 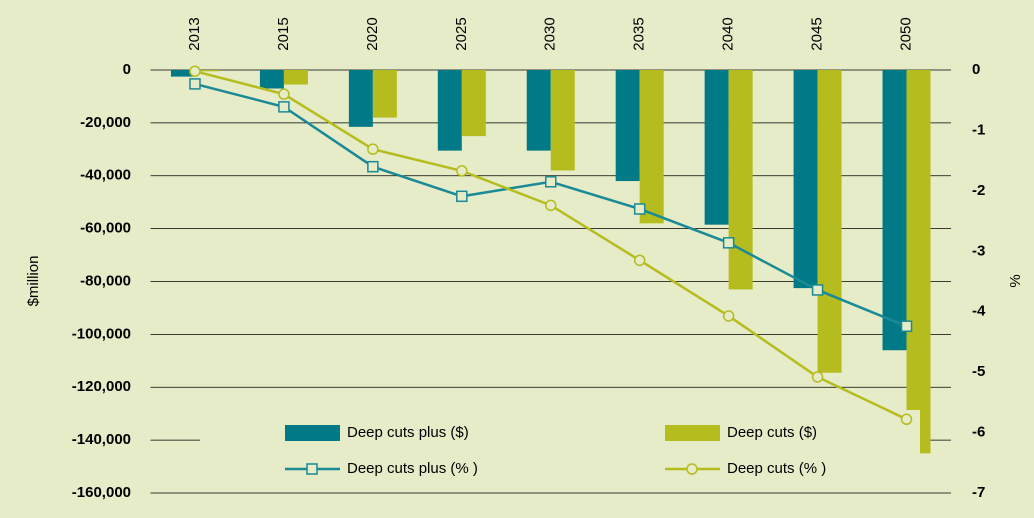 What do you see at coordinates (905, 33) in the screenshot?
I see `x-tick-label: 2050` at bounding box center [905, 33].